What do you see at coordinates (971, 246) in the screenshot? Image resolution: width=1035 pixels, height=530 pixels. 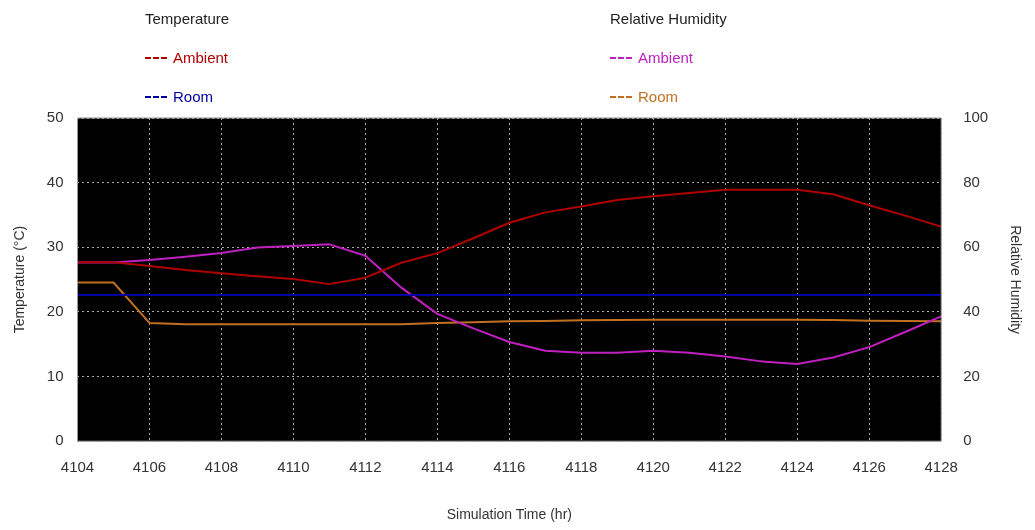 I see `y2-tick-label: 60` at bounding box center [971, 246].